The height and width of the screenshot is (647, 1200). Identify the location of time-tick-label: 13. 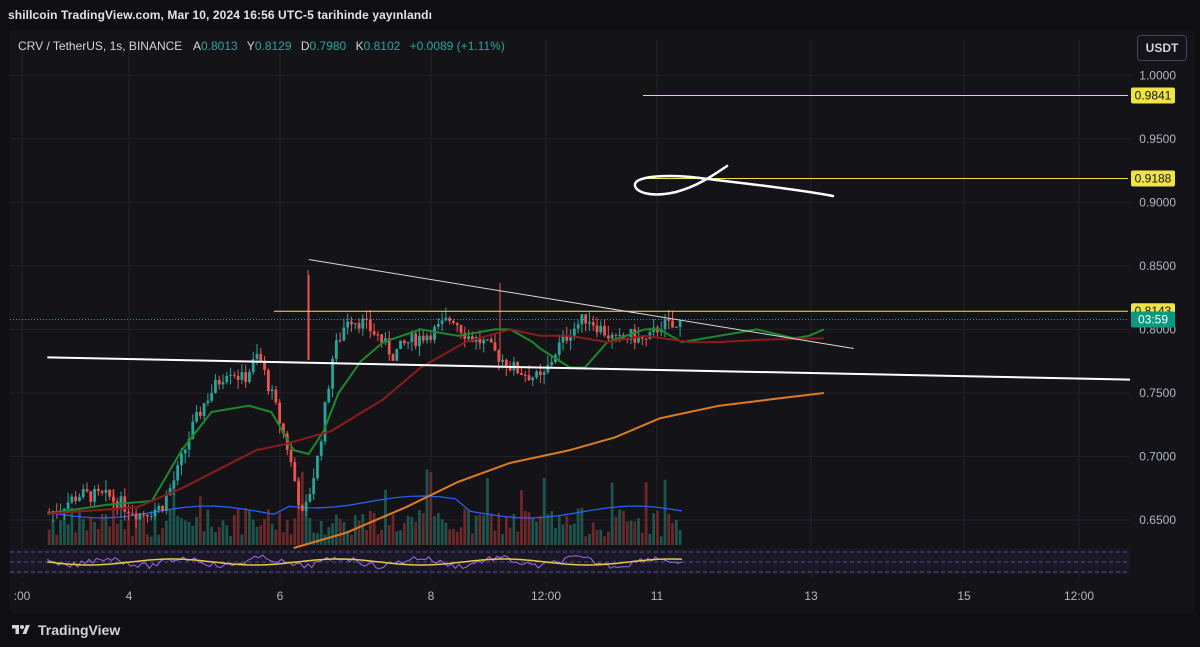
(811, 596).